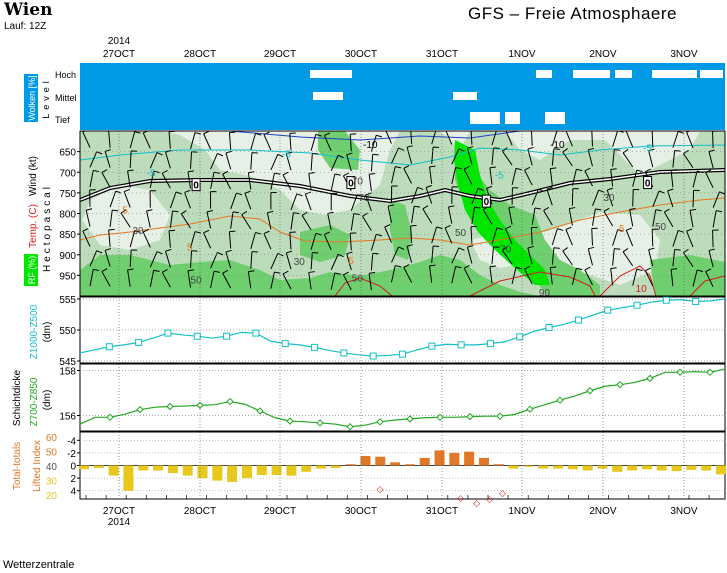  What do you see at coordinates (711, 74) in the screenshot?
I see `cloud-segment-hoch` at bounding box center [711, 74].